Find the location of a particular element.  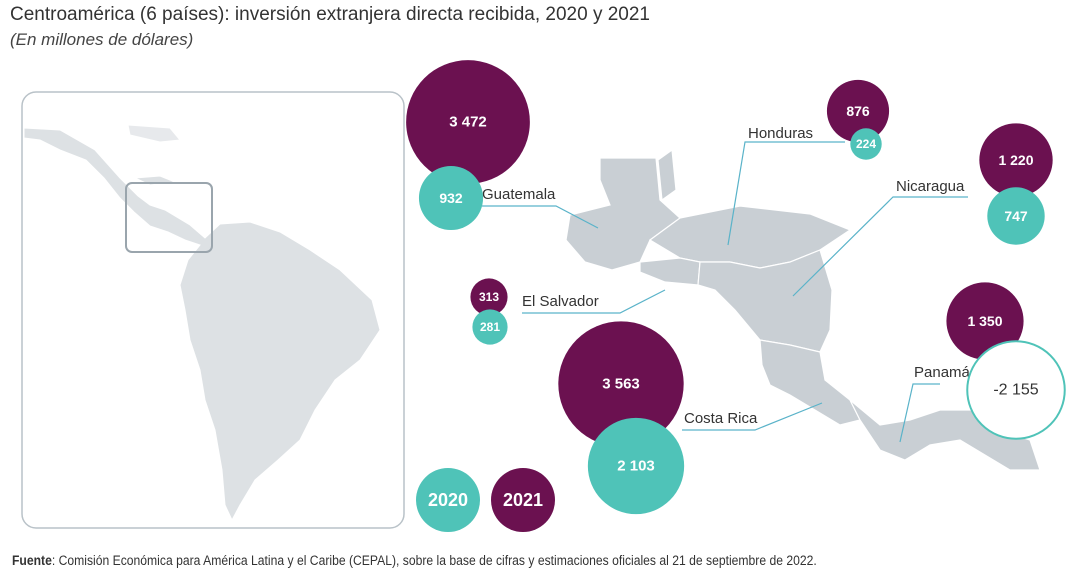

country-label-honduras: Honduras is located at coordinates (780, 133).